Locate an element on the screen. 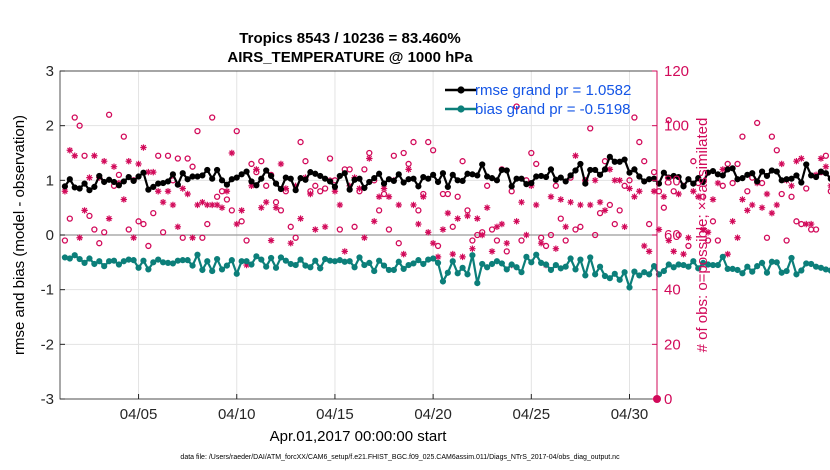  left-tick-label: 3 is located at coordinates (50, 71).